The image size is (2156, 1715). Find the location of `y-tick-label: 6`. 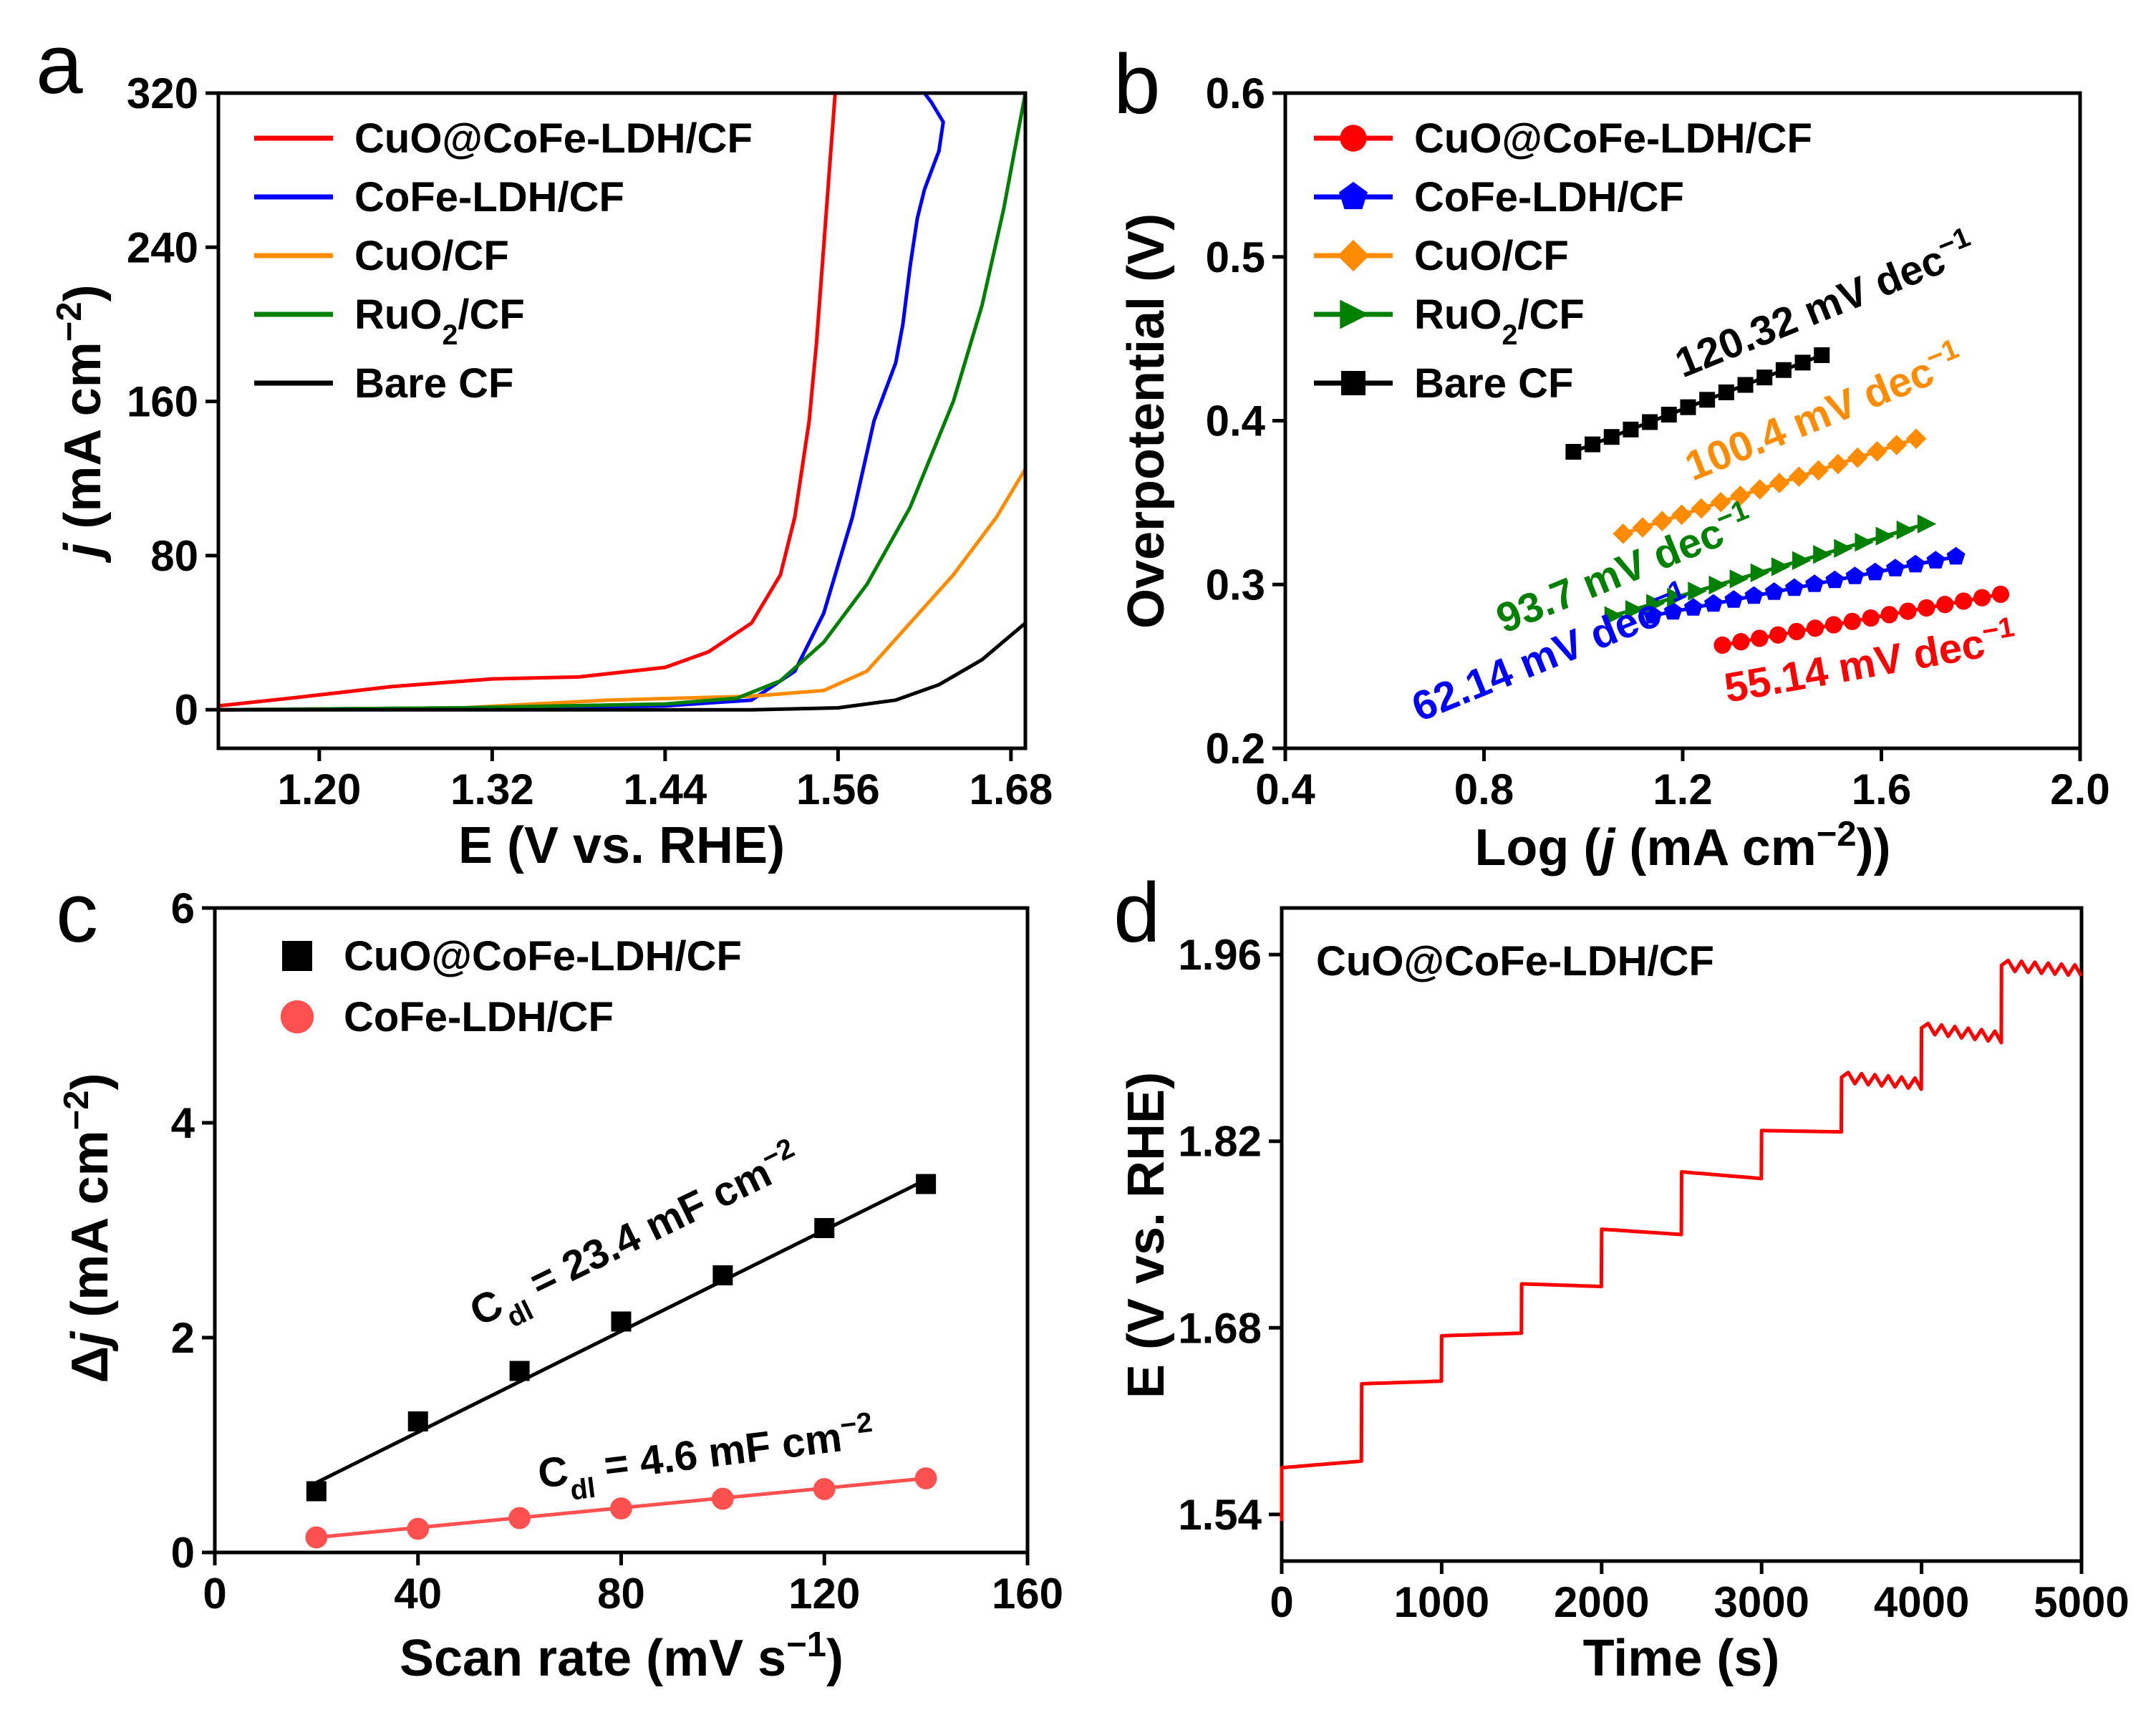

y-tick-label: 6 is located at coordinates (183, 908).